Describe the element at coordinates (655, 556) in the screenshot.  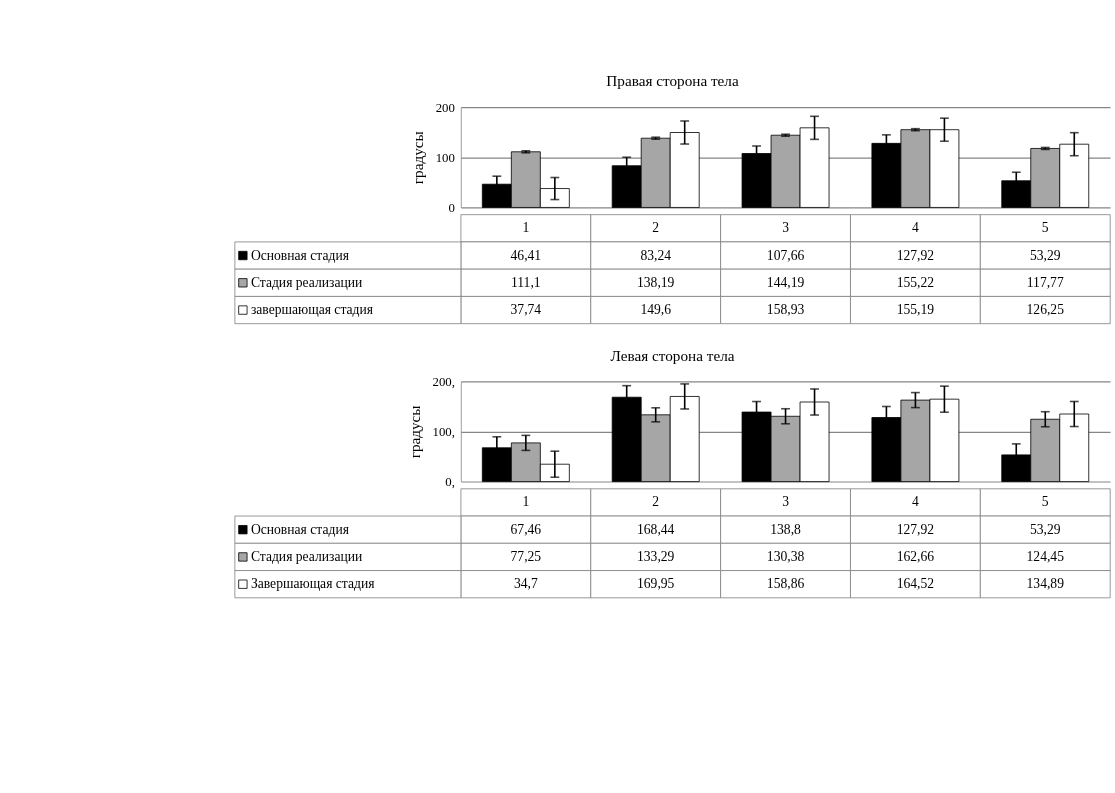
I see `data-label: 133,29` at that location.